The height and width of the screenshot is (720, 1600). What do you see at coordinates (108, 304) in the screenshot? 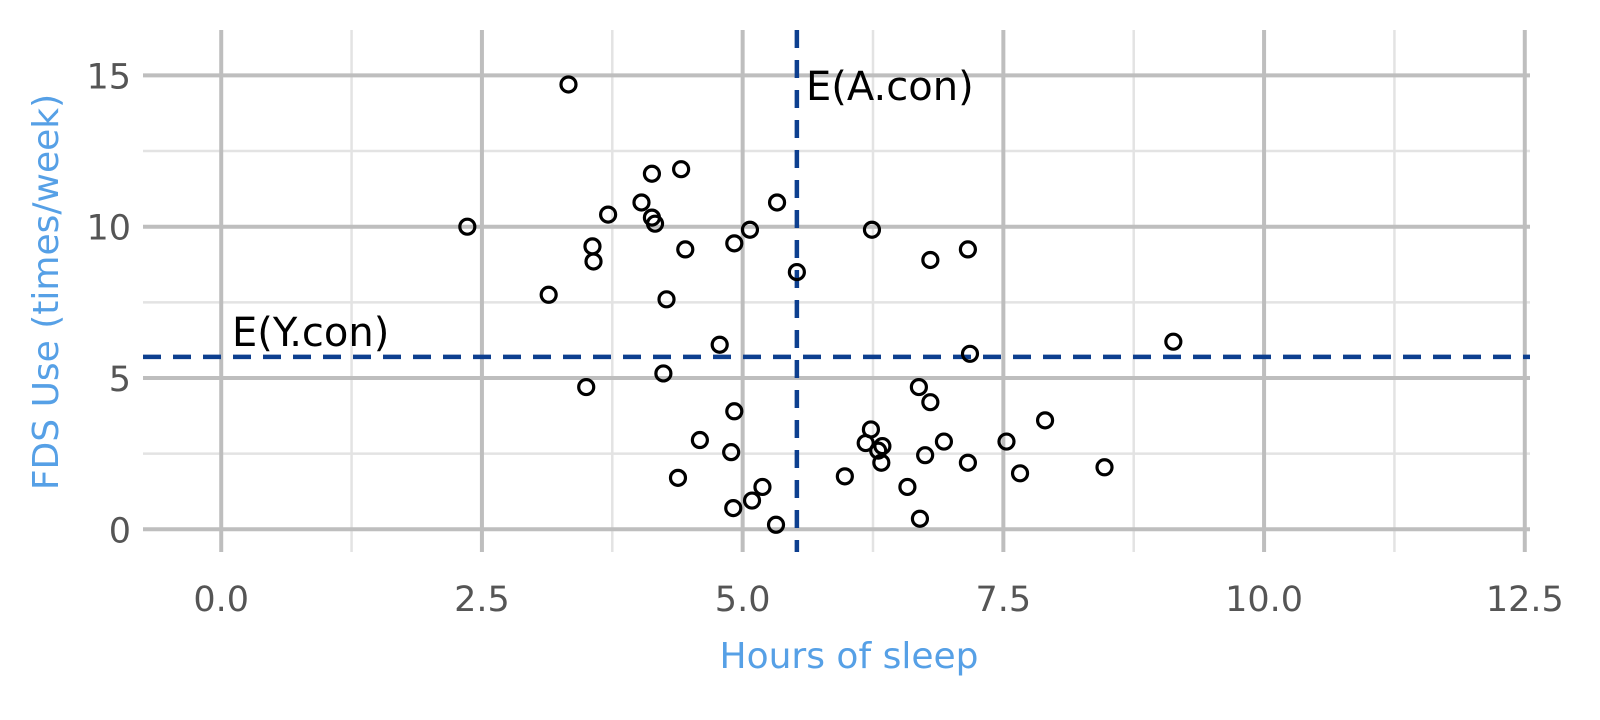
I see `y-axis-tick-labels: 0 5 10 15` at bounding box center [108, 304].